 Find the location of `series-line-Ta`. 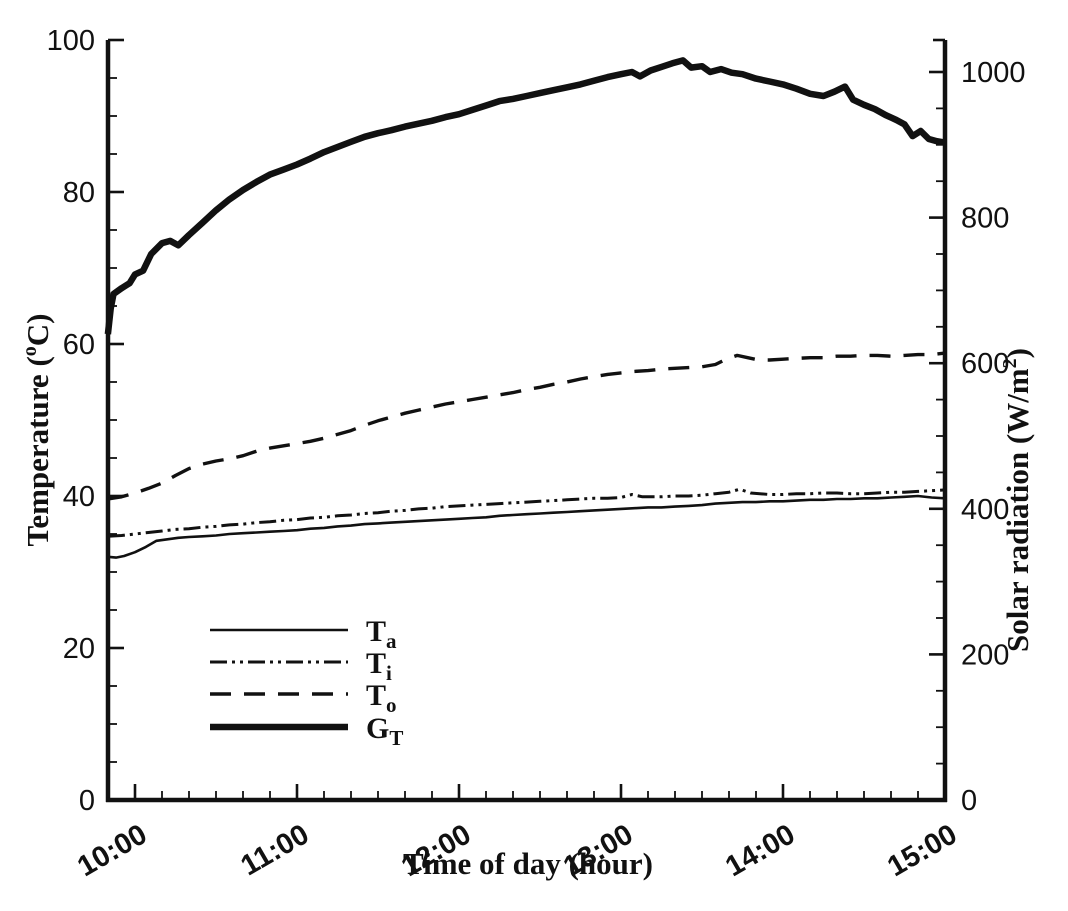

series-line-Ta is located at coordinates (526, 526).